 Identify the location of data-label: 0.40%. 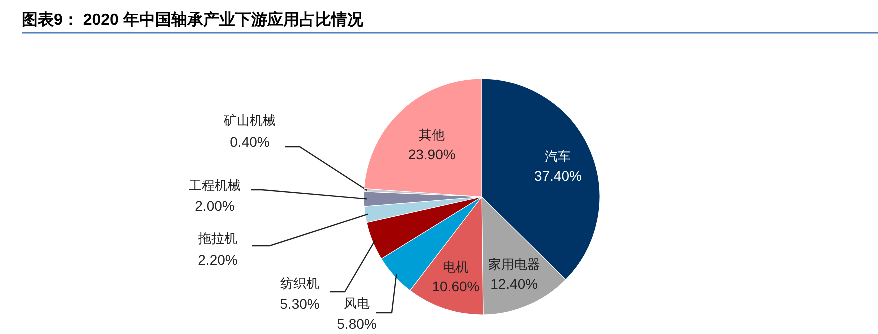
(250, 142).